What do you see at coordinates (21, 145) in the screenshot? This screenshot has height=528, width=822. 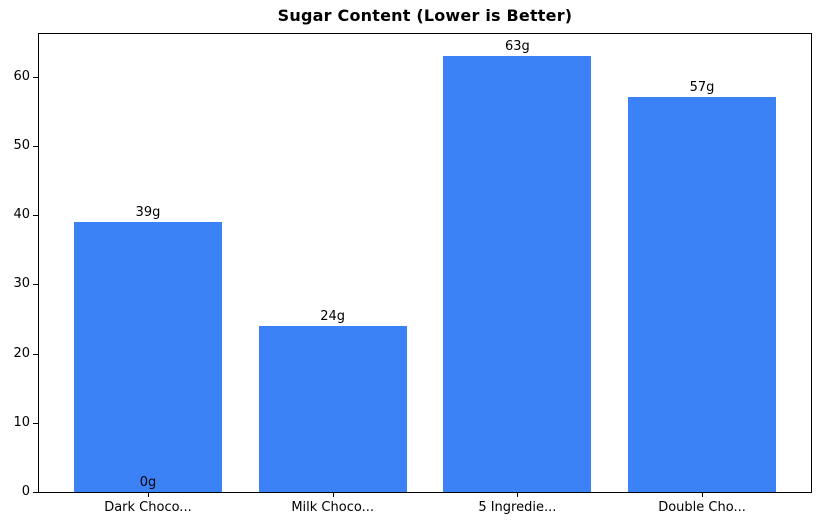 I see `y-axis-tick-label: 50` at bounding box center [21, 145].